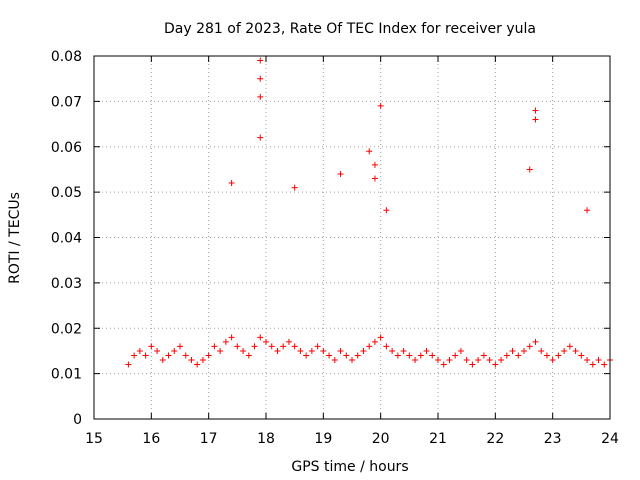 This screenshot has height=480, width=640. I want to click on x-tick-label: 23, so click(553, 439).